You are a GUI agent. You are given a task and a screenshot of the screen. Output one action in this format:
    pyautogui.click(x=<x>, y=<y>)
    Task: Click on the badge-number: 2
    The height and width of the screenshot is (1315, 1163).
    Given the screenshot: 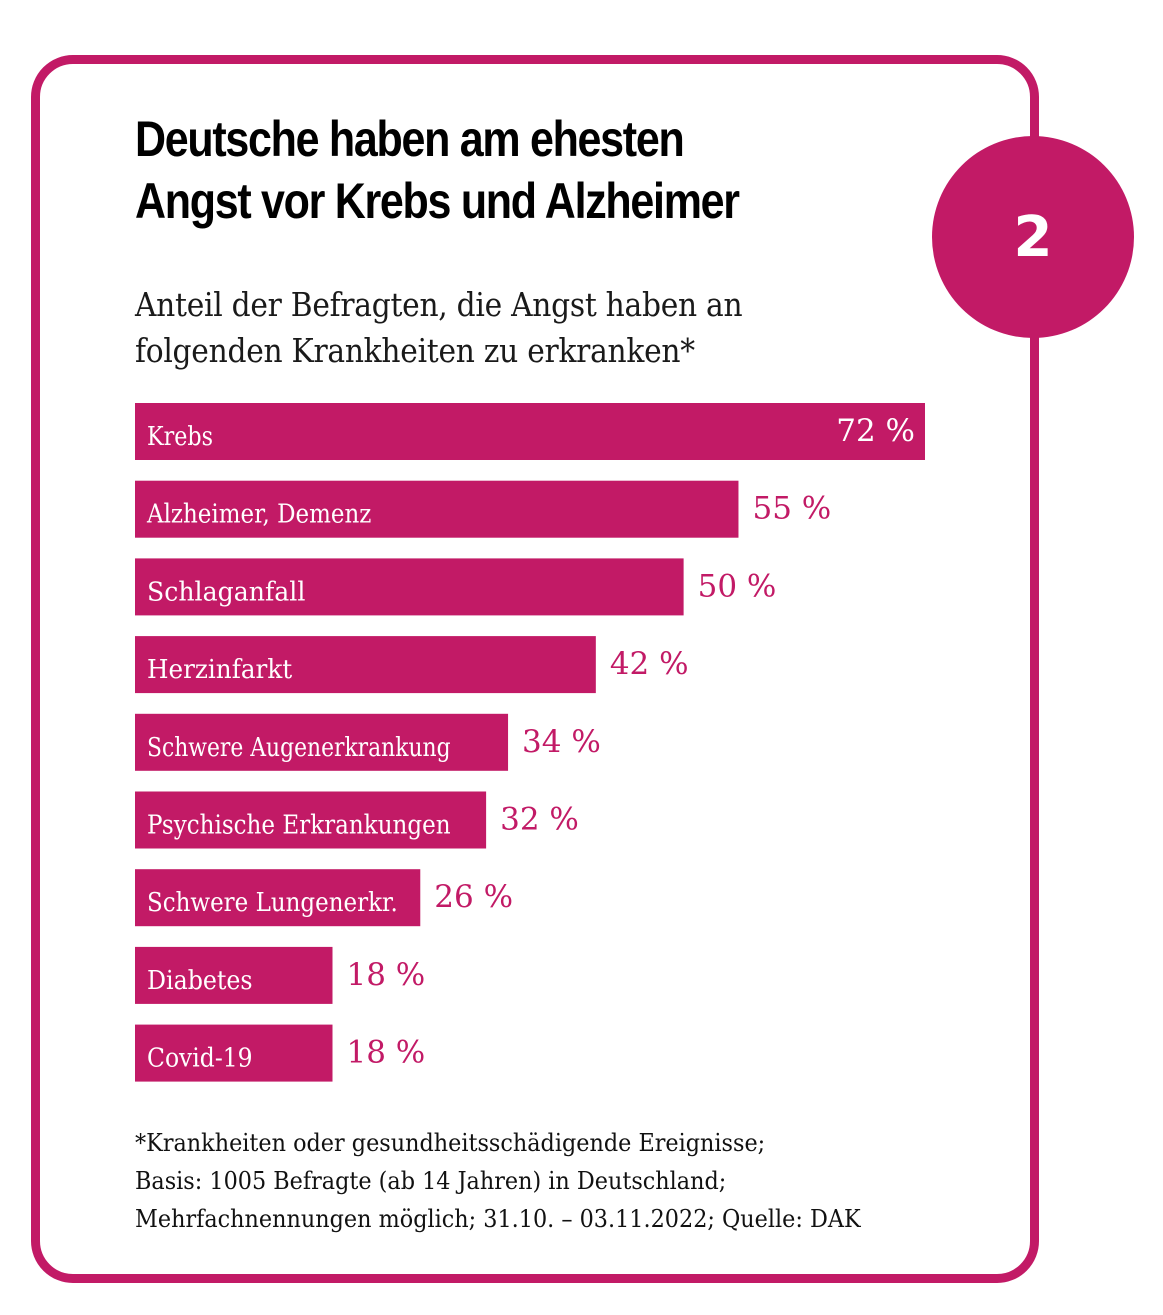 What is the action you would take?
    pyautogui.click(x=1033, y=237)
    